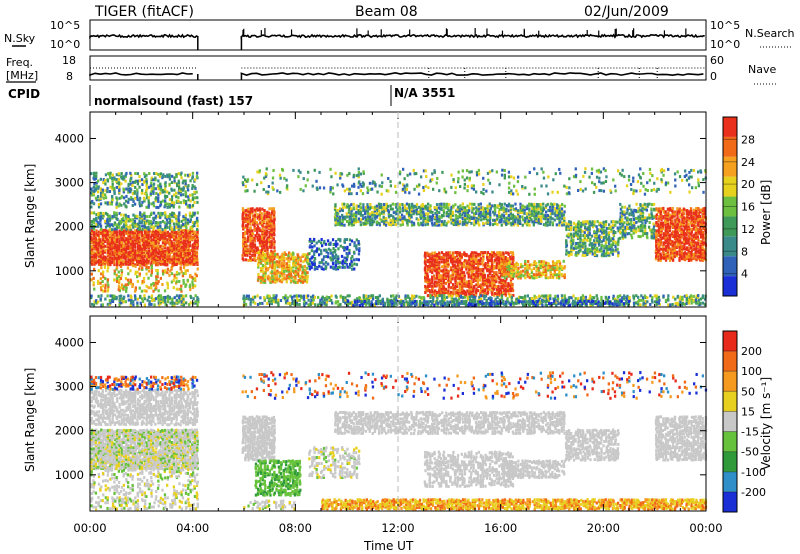 The height and width of the screenshot is (554, 800). Describe the element at coordinates (424, 93) in the screenshot. I see `cpid-segment-2: N/A 3551` at that location.